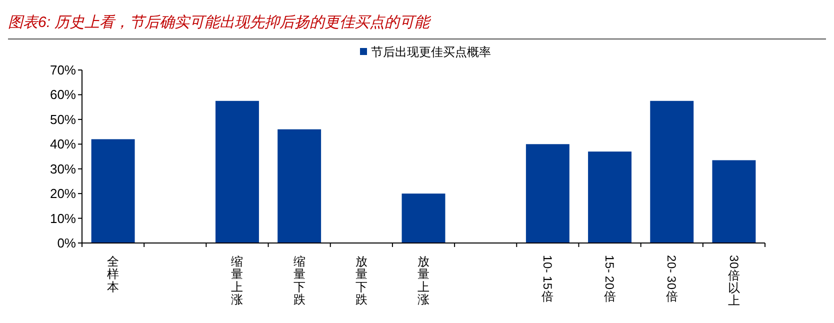  I want to click on x-tick-label: 放量上涨, so click(424, 280).